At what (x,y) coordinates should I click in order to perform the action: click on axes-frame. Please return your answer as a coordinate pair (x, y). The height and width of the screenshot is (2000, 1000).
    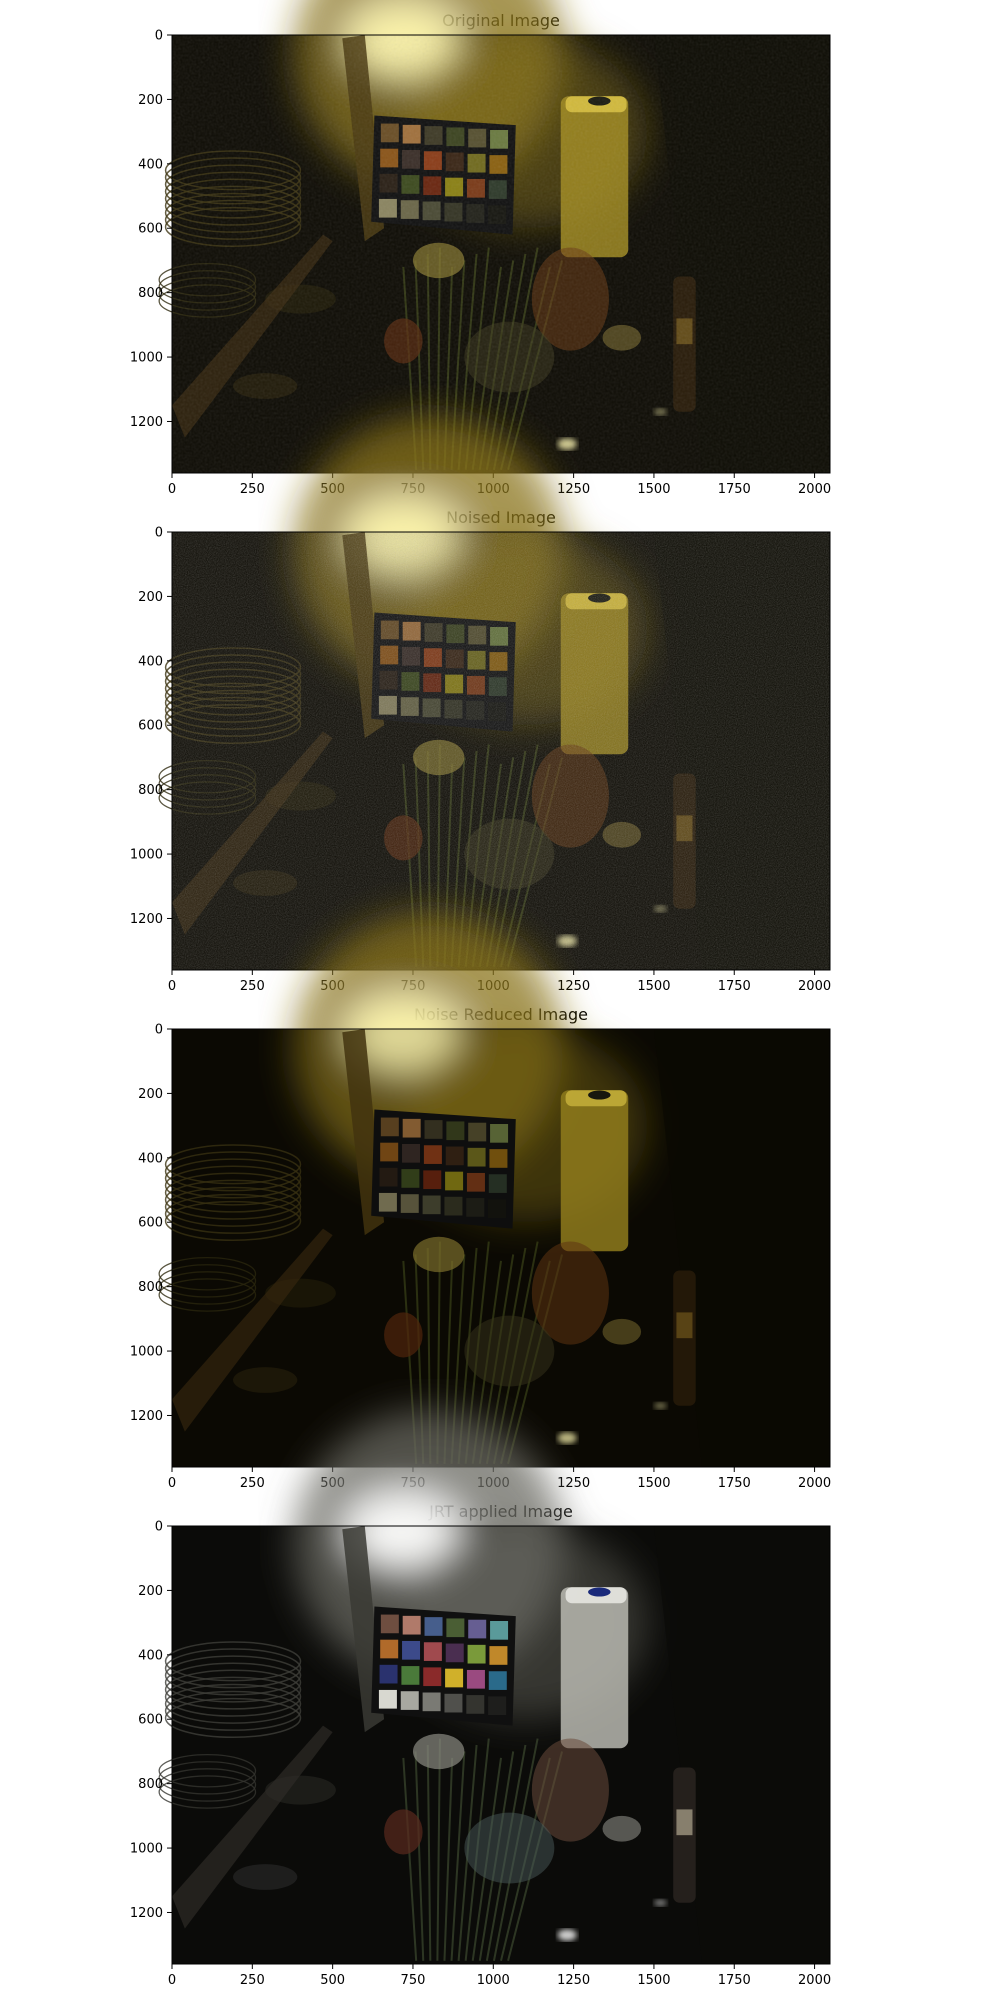
    Looking at the image, I should click on (501, 1745).